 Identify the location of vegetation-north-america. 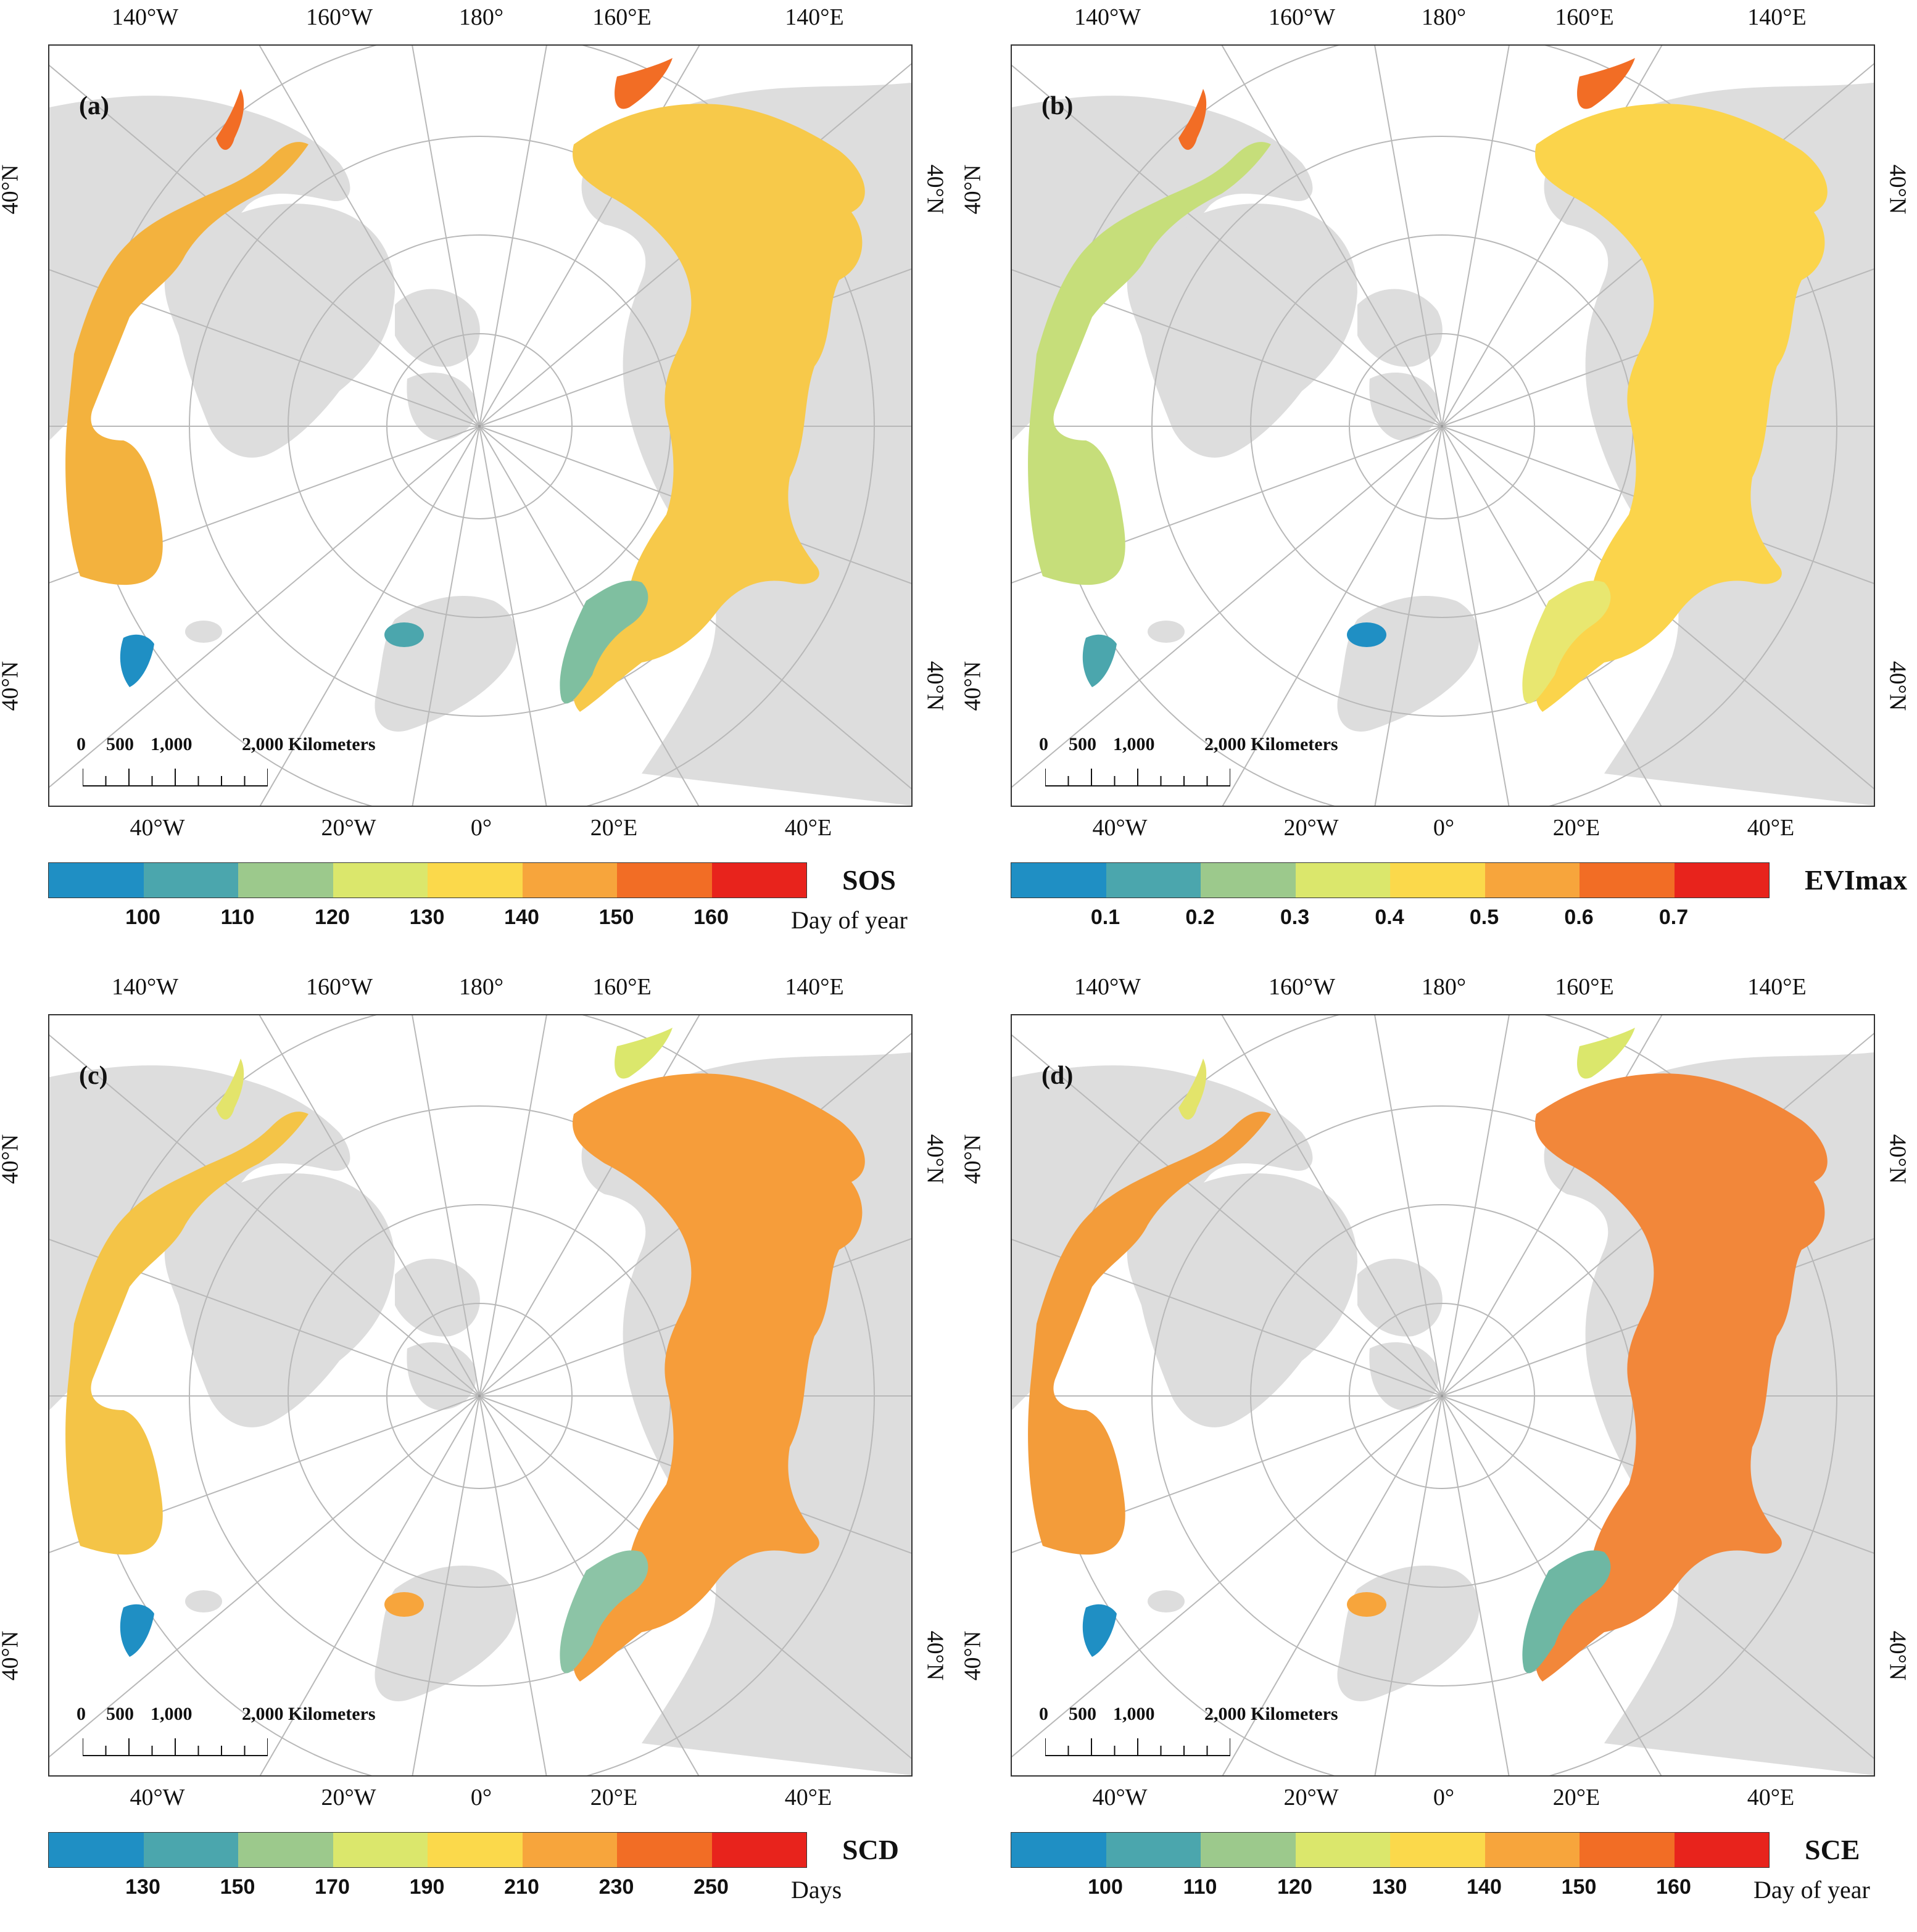
(186, 363).